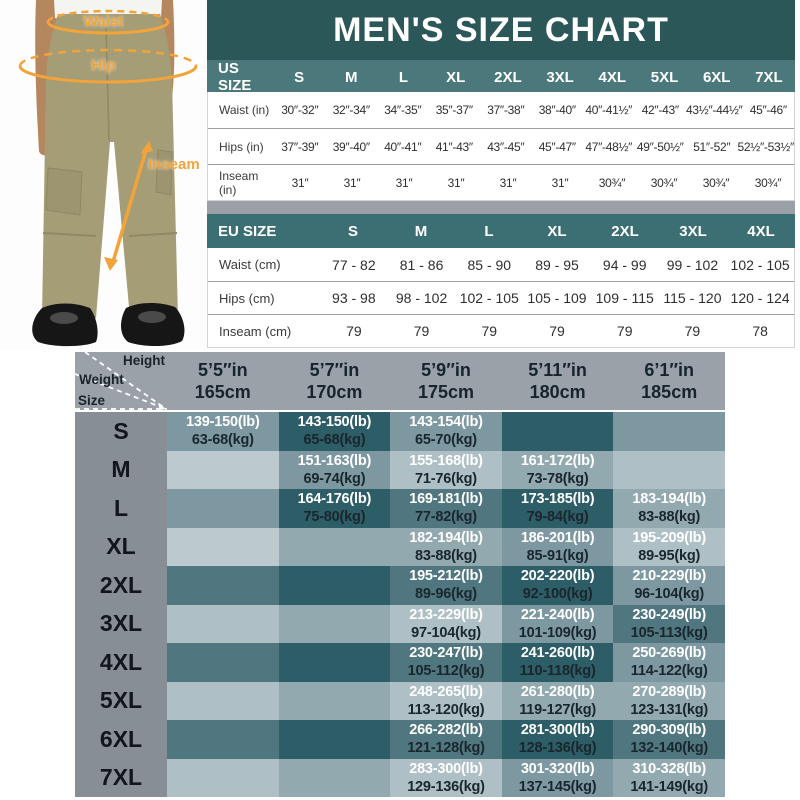 The width and height of the screenshot is (800, 800). I want to click on weight-kg-value: 75-80(kg), so click(334, 517).